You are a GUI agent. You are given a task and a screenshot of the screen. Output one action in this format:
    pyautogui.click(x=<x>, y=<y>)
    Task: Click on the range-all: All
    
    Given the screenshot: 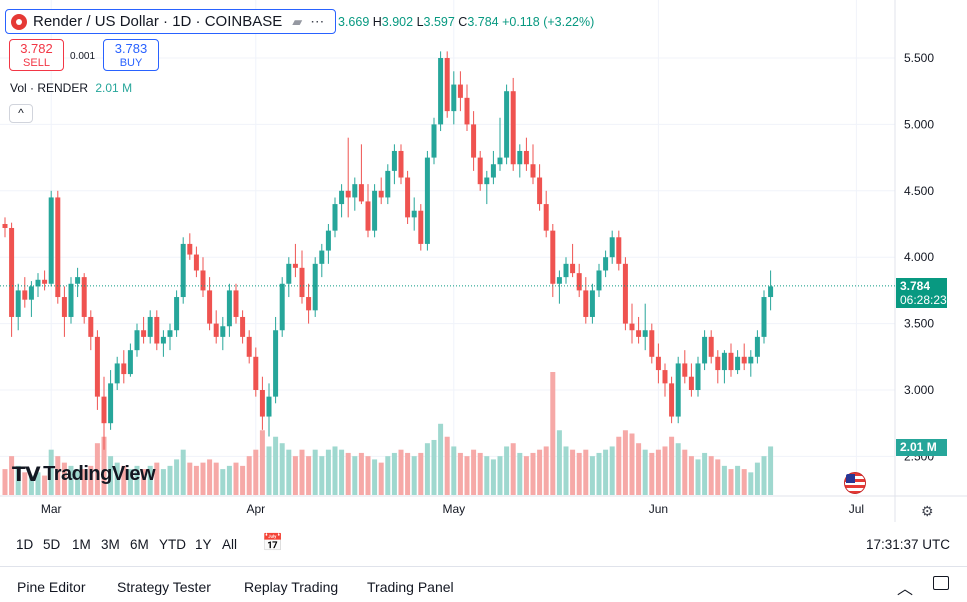 What is the action you would take?
    pyautogui.click(x=230, y=544)
    